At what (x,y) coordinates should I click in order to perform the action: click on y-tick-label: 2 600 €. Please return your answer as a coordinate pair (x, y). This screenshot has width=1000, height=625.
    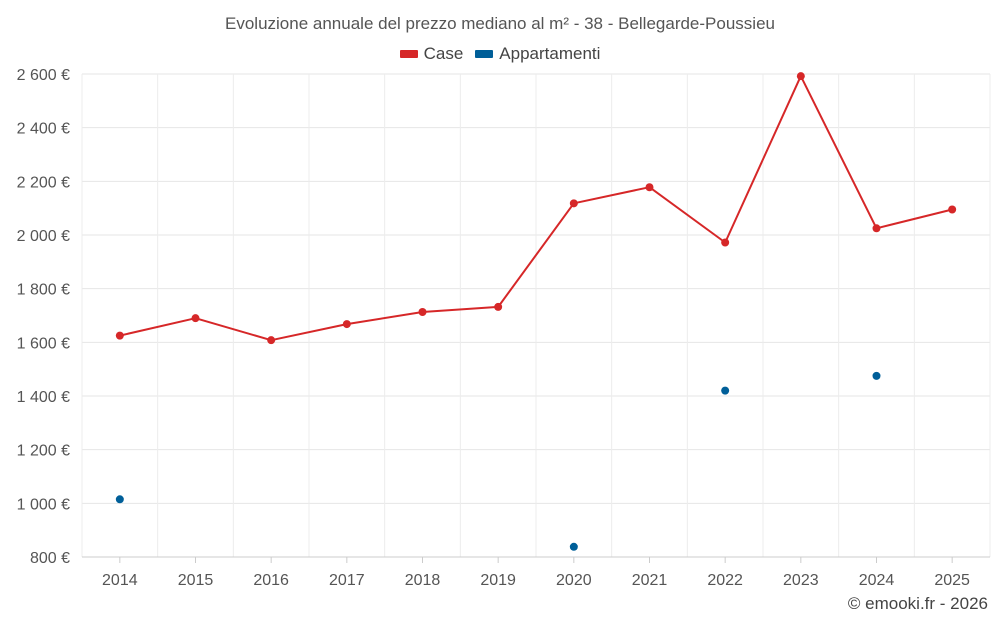
    Looking at the image, I should click on (43, 75).